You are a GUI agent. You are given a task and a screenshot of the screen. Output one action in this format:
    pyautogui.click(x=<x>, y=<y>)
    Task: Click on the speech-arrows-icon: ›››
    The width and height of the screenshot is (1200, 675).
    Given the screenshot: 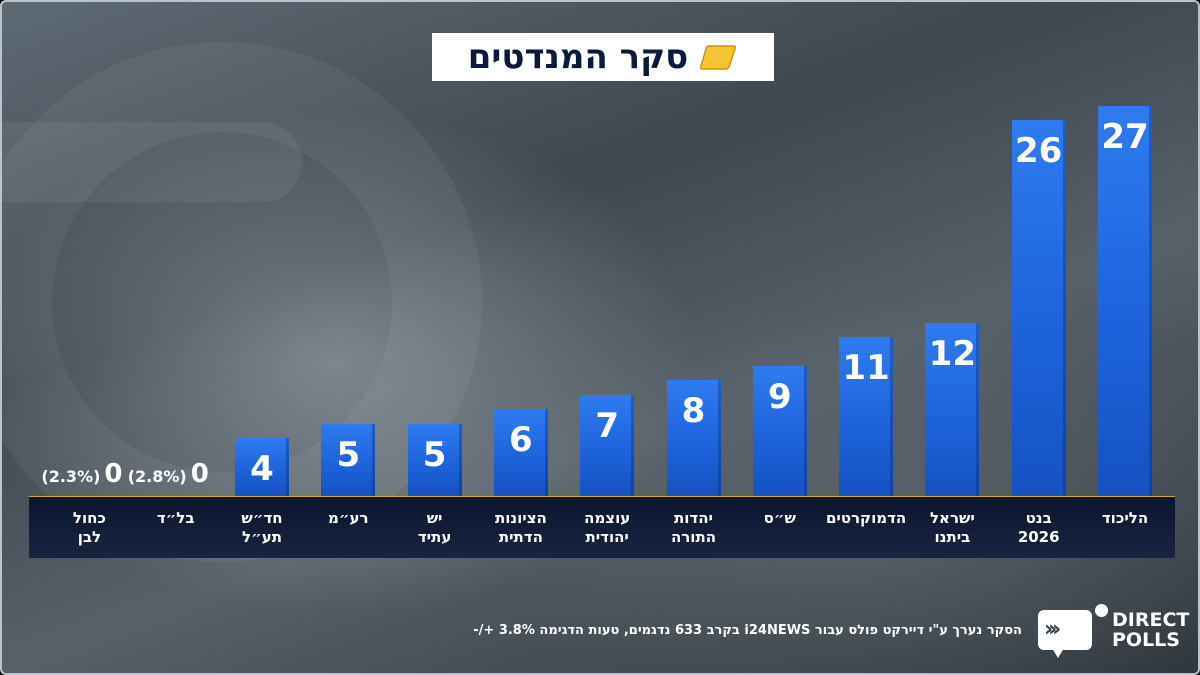 What is the action you would take?
    pyautogui.click(x=1052, y=629)
    